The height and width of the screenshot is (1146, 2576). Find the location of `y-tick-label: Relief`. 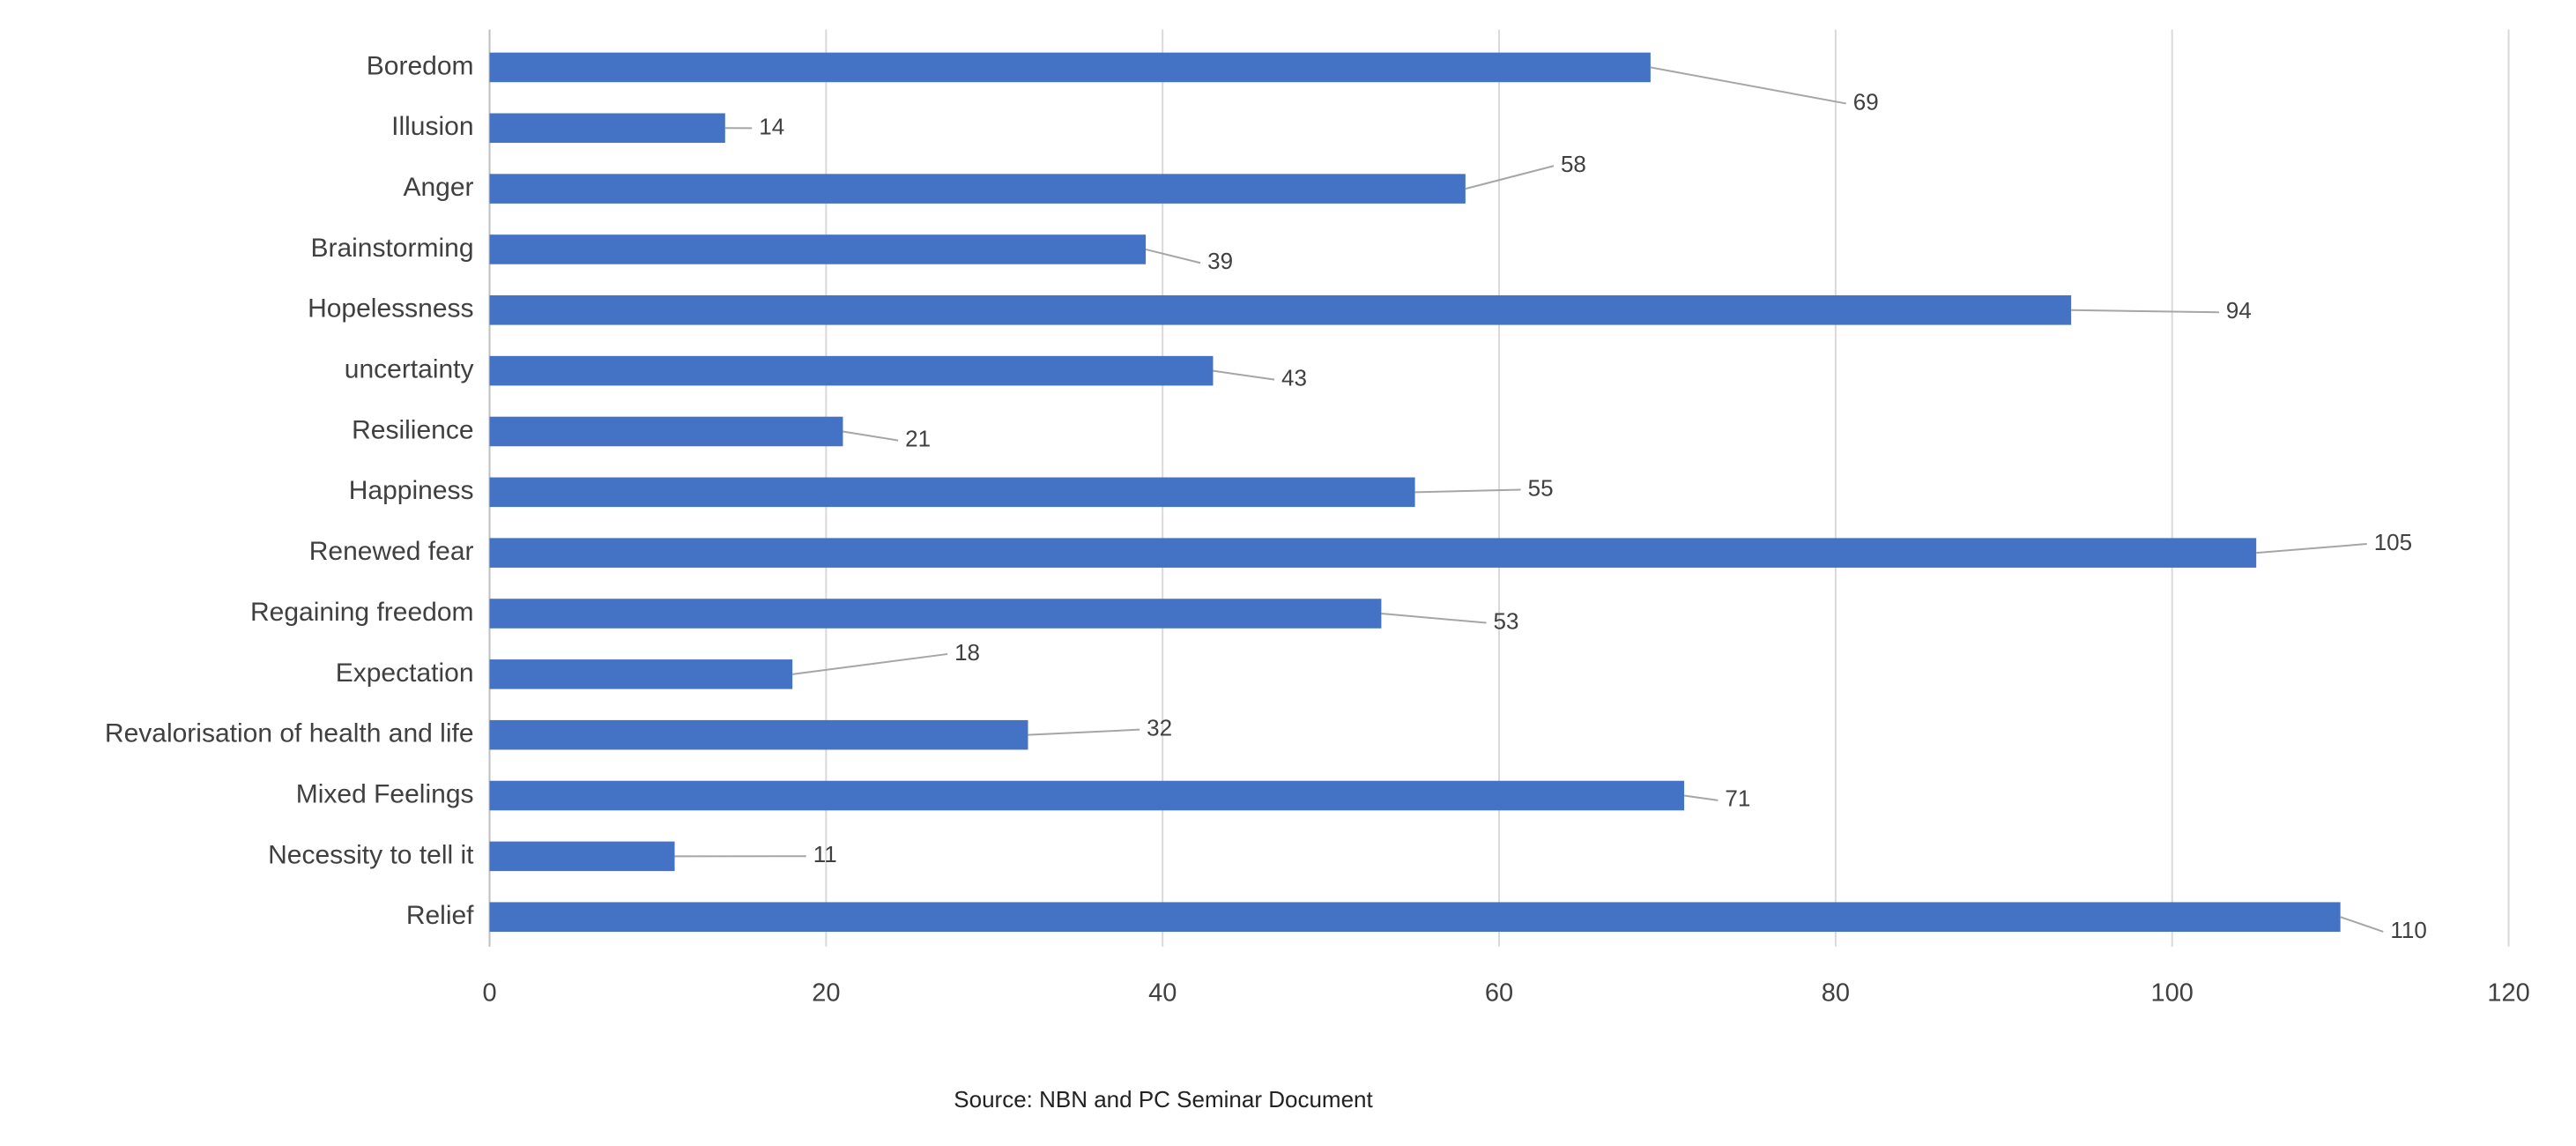

y-tick-label: Relief is located at coordinates (440, 915).